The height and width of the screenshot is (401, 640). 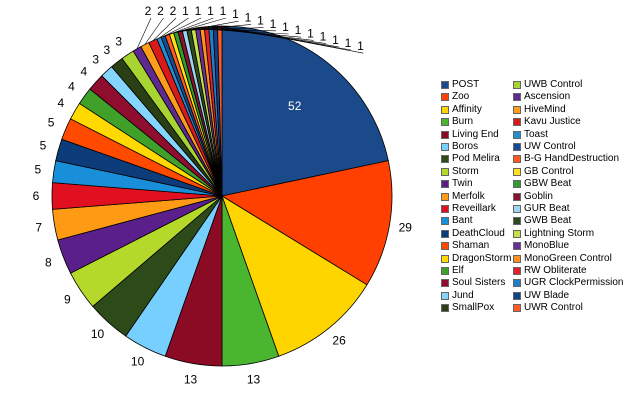 What do you see at coordinates (406, 228) in the screenshot?
I see `slice-value-label: 29` at bounding box center [406, 228].